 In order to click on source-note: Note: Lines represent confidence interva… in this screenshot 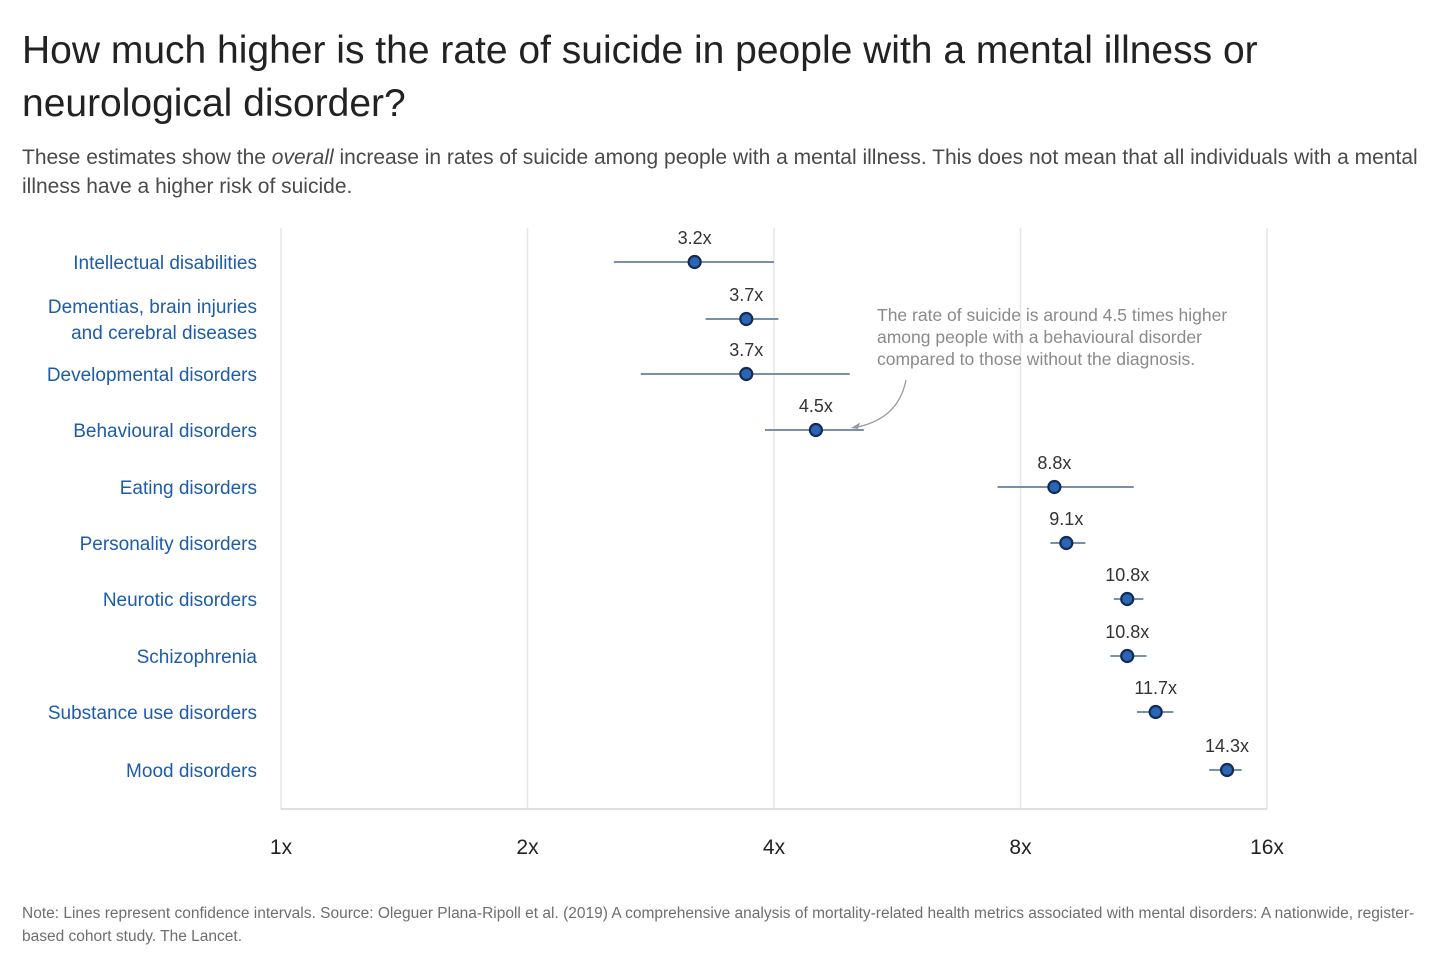, I will do `click(718, 925)`.